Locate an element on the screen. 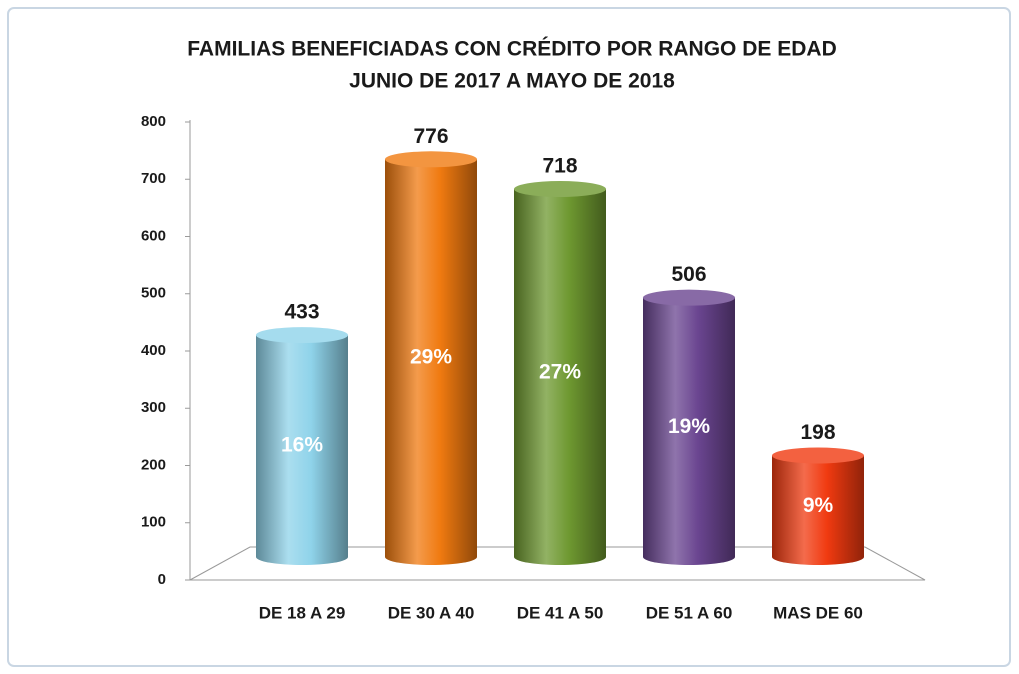 The image size is (1019, 674). share-label: 29% is located at coordinates (431, 357).